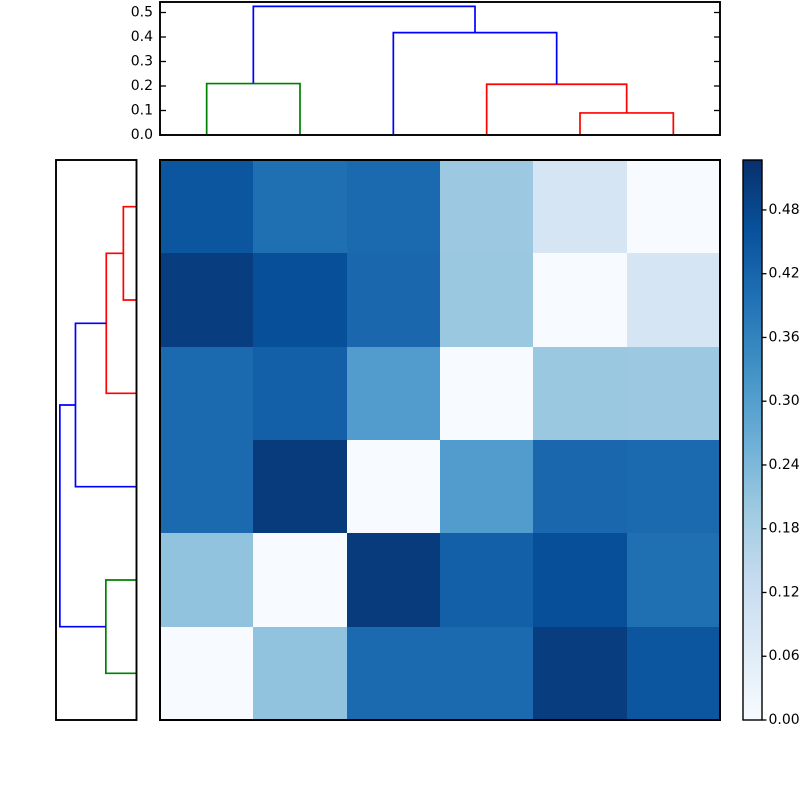 The height and width of the screenshot is (804, 800). What do you see at coordinates (206, 300) in the screenshot?
I see `heatmap-cell-r2c1` at bounding box center [206, 300].